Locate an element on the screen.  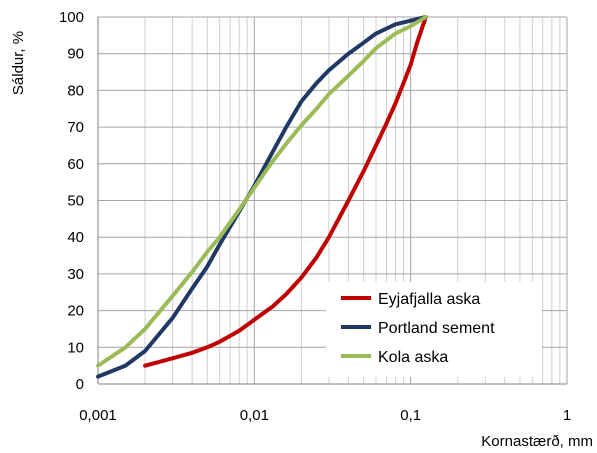
y-axis-title: Sáldur, % is located at coordinates (18, 63).